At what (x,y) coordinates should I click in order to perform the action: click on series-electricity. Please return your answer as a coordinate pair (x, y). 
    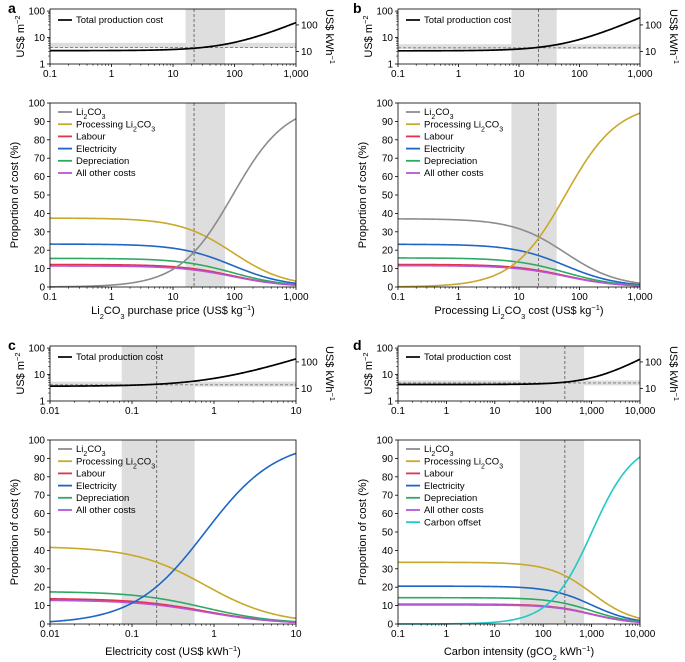
    Looking at the image, I should click on (519, 603).